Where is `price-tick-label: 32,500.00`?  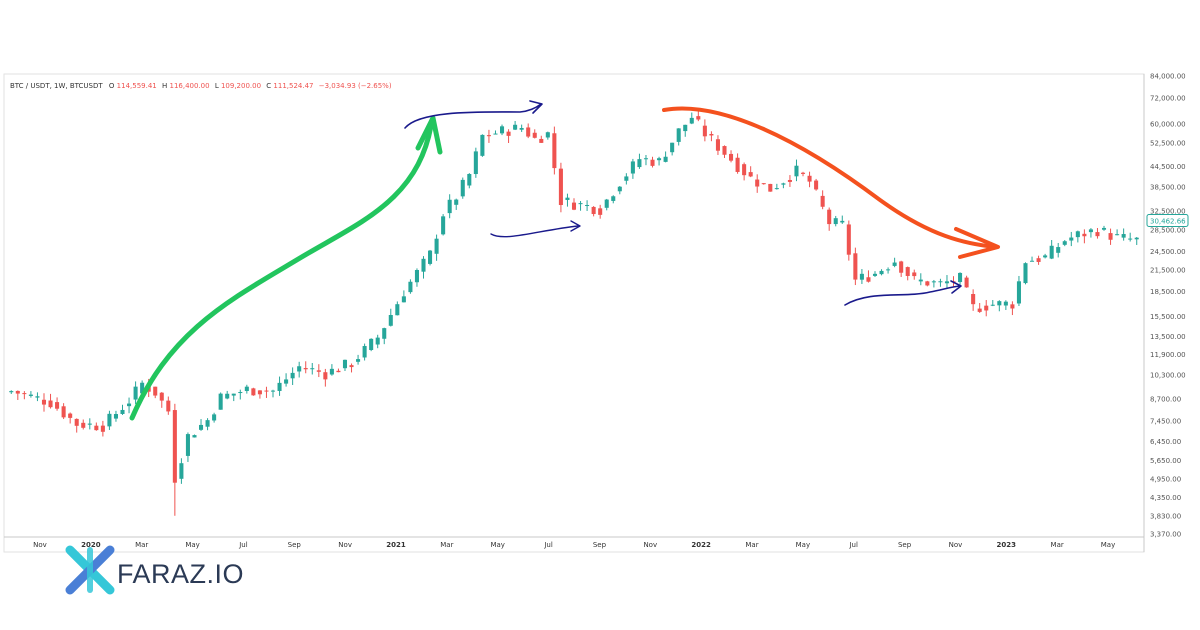
price-tick-label: 32,500.00 is located at coordinates (1168, 212).